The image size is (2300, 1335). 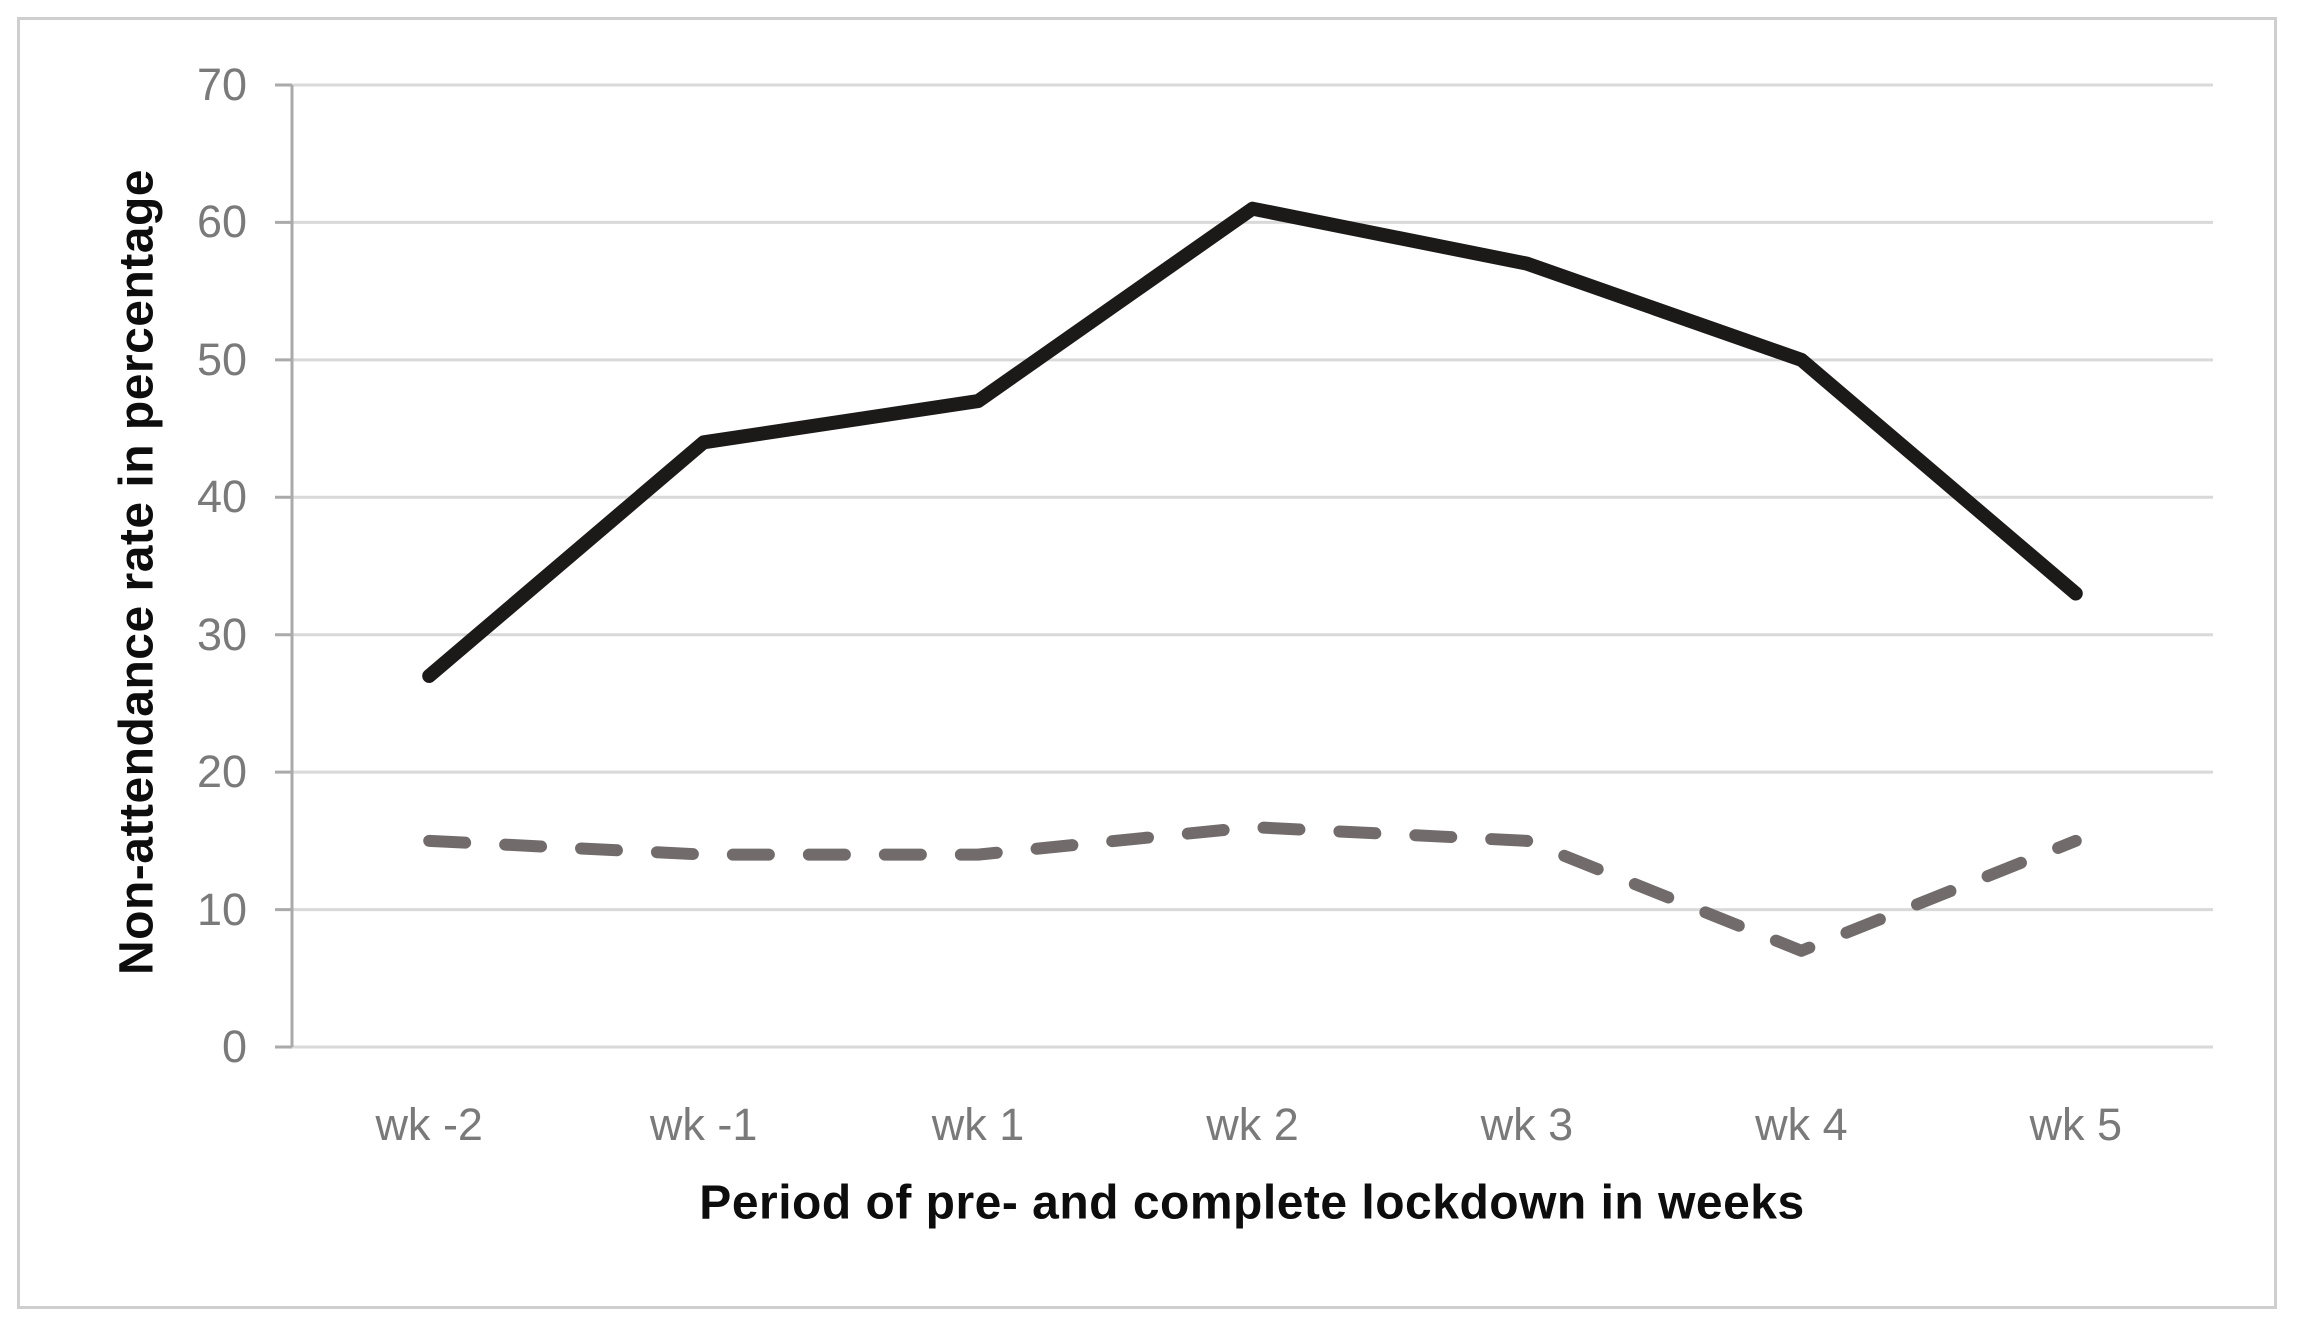 I want to click on y-tick-label-20: 20, so click(x=221, y=772).